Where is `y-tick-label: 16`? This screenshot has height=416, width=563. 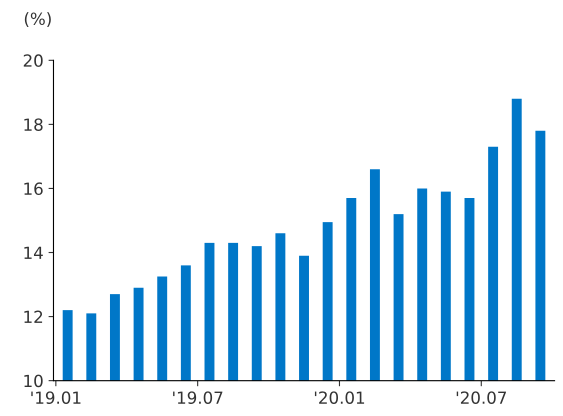
y-tick-label: 16 is located at coordinates (33, 189).